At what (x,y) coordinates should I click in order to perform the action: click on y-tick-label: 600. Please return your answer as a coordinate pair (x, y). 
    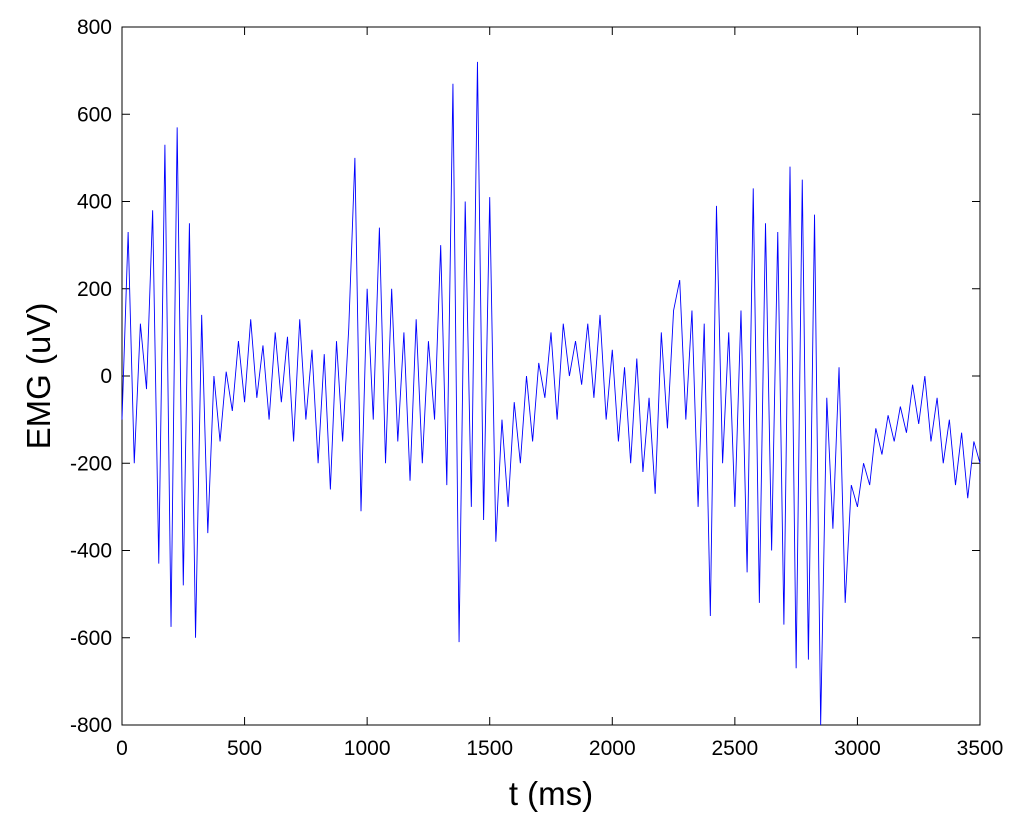
    Looking at the image, I should click on (94, 114).